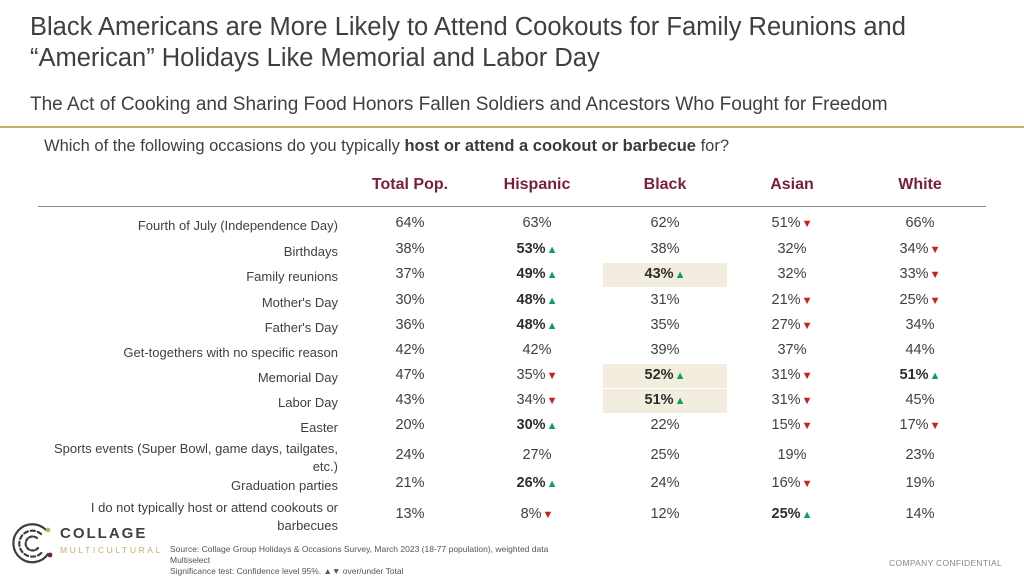 The image size is (1024, 576). What do you see at coordinates (410, 325) in the screenshot?
I see `table-cell: 36%` at bounding box center [410, 325].